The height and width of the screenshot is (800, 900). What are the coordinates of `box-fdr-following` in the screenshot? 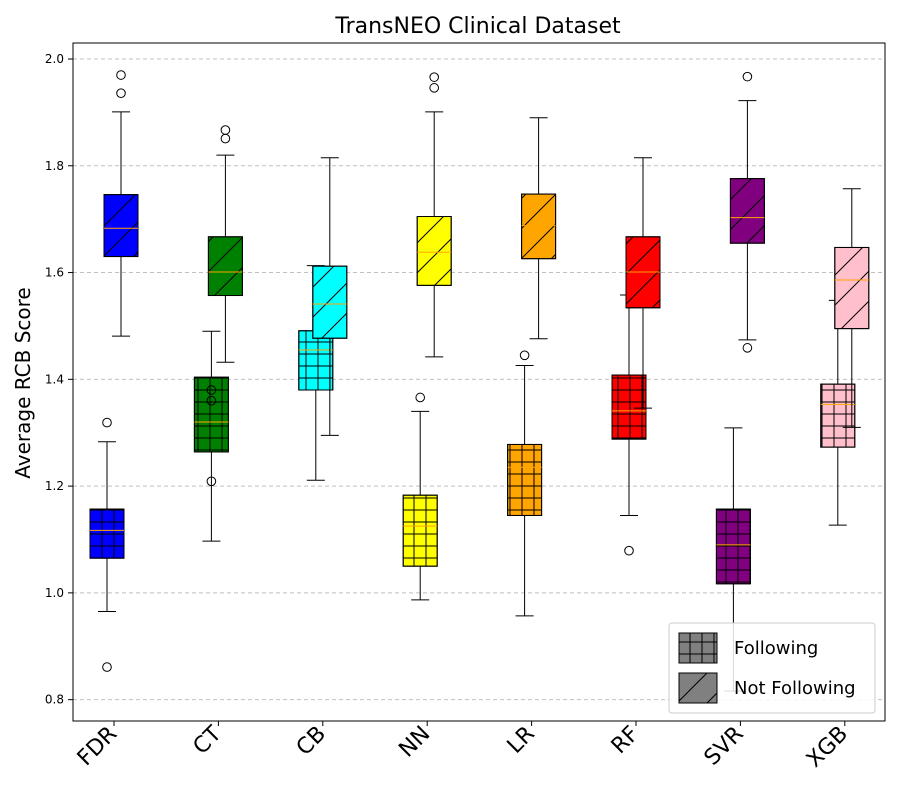 It's located at (107, 544).